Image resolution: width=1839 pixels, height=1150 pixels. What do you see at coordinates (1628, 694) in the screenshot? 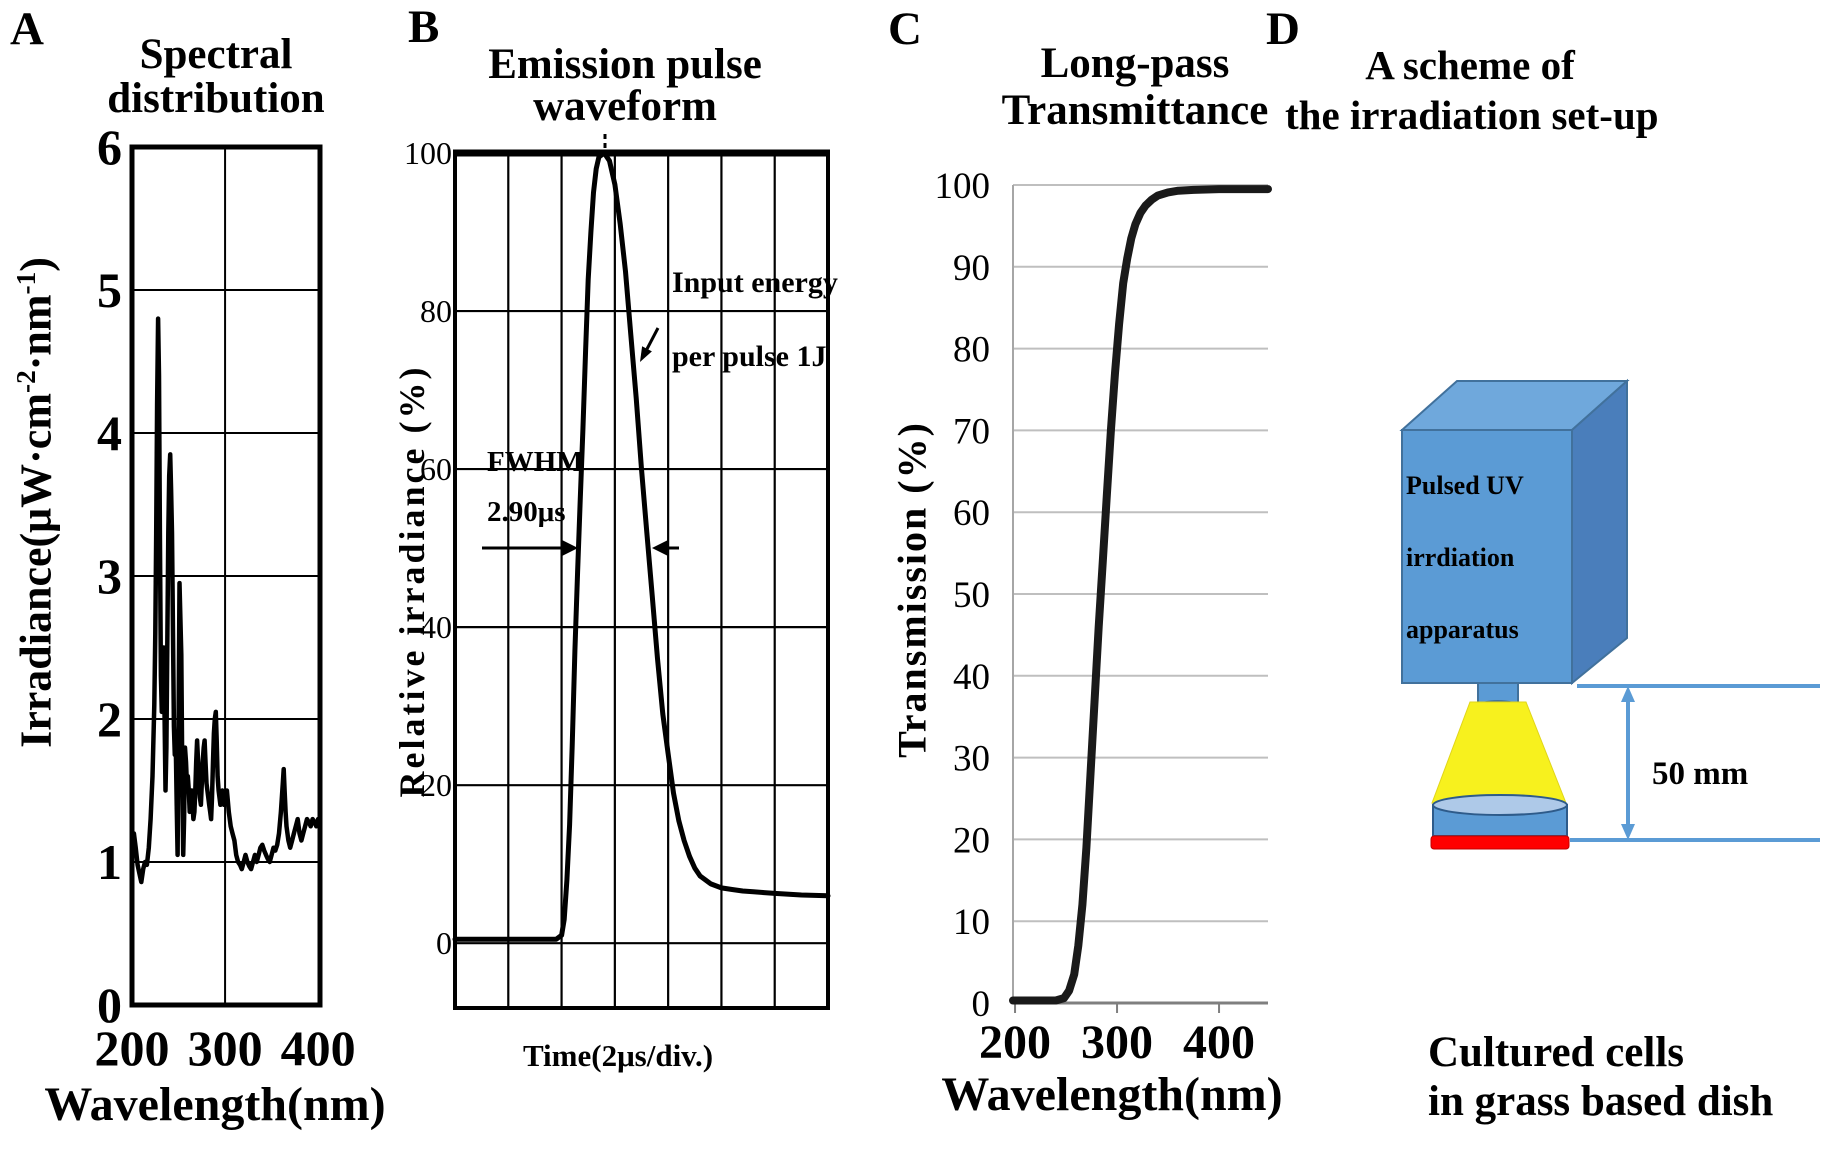
I see `distance-arrow-up-head-icon` at bounding box center [1628, 694].